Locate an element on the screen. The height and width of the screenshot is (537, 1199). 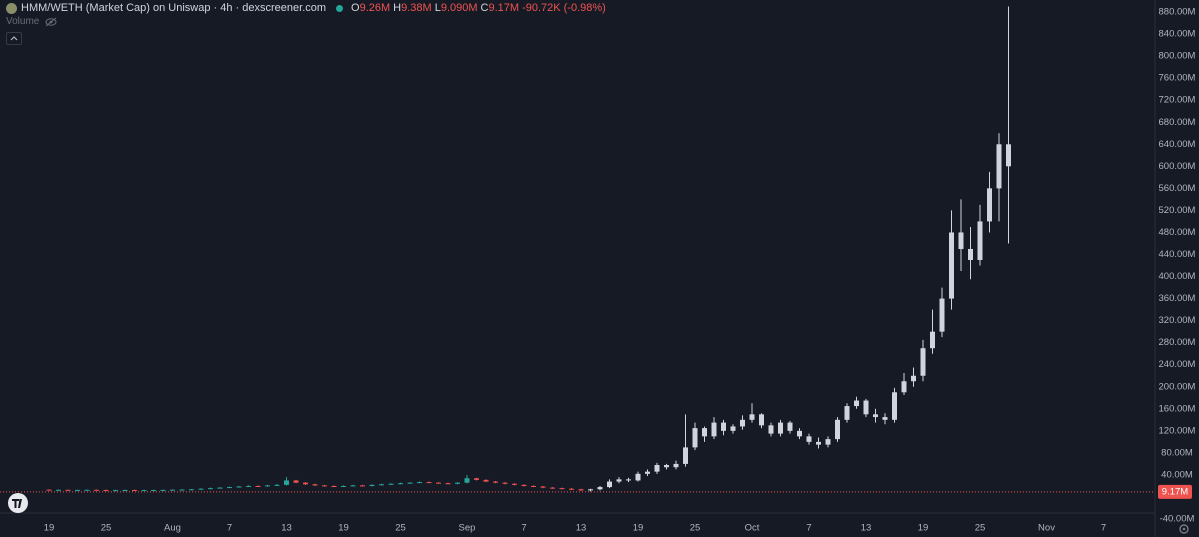
logo-mark is located at coordinates (17, 503).